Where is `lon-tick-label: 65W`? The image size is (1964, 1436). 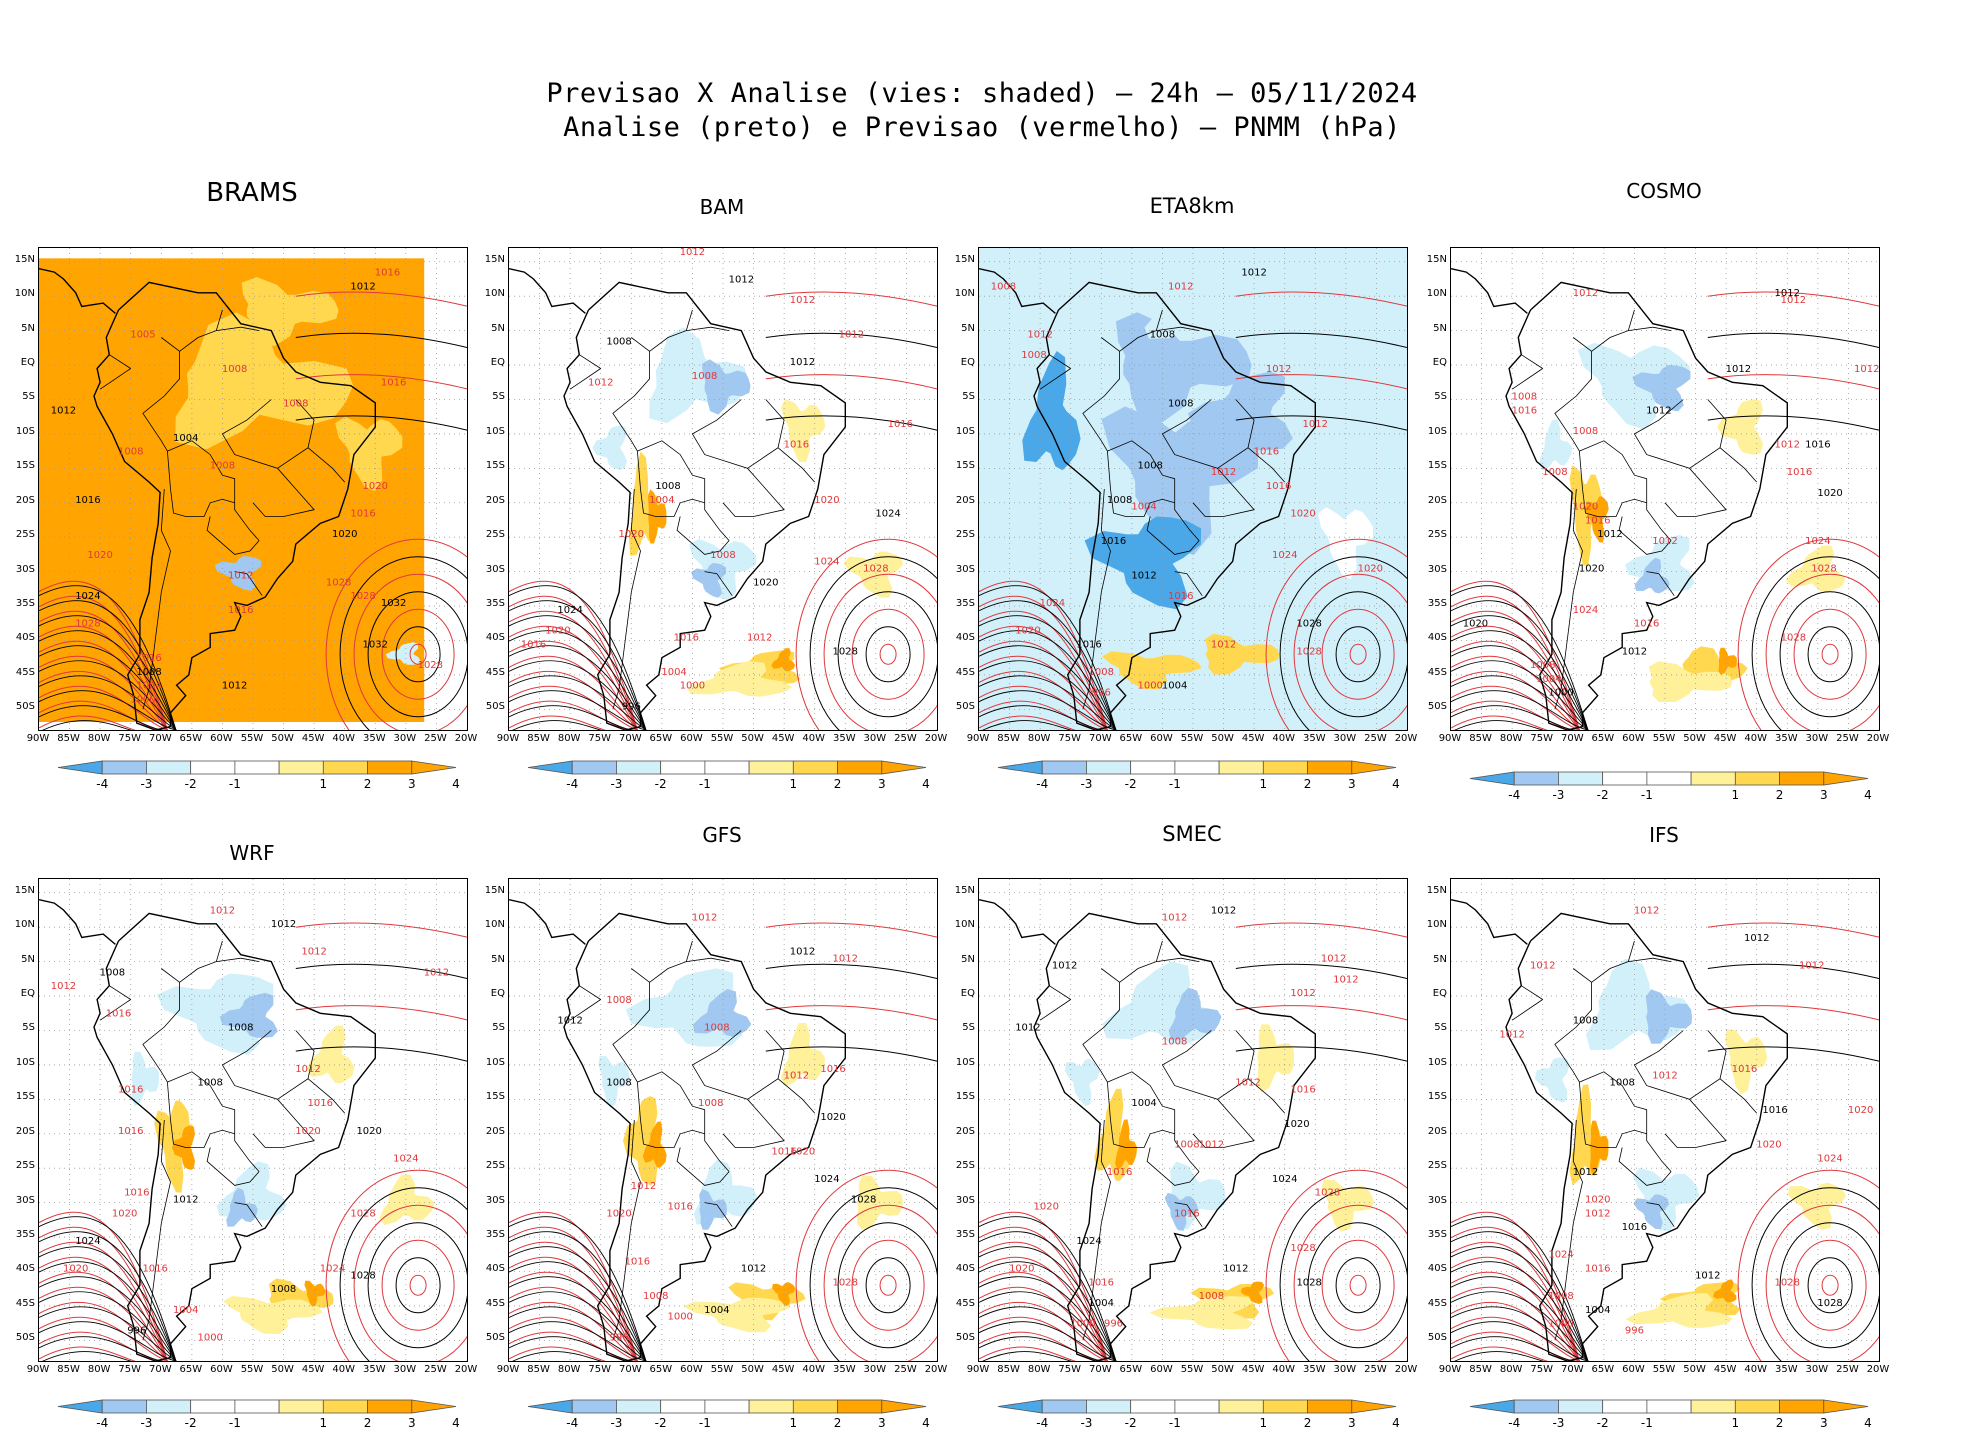
lon-tick-label: 65W is located at coordinates (191, 738).